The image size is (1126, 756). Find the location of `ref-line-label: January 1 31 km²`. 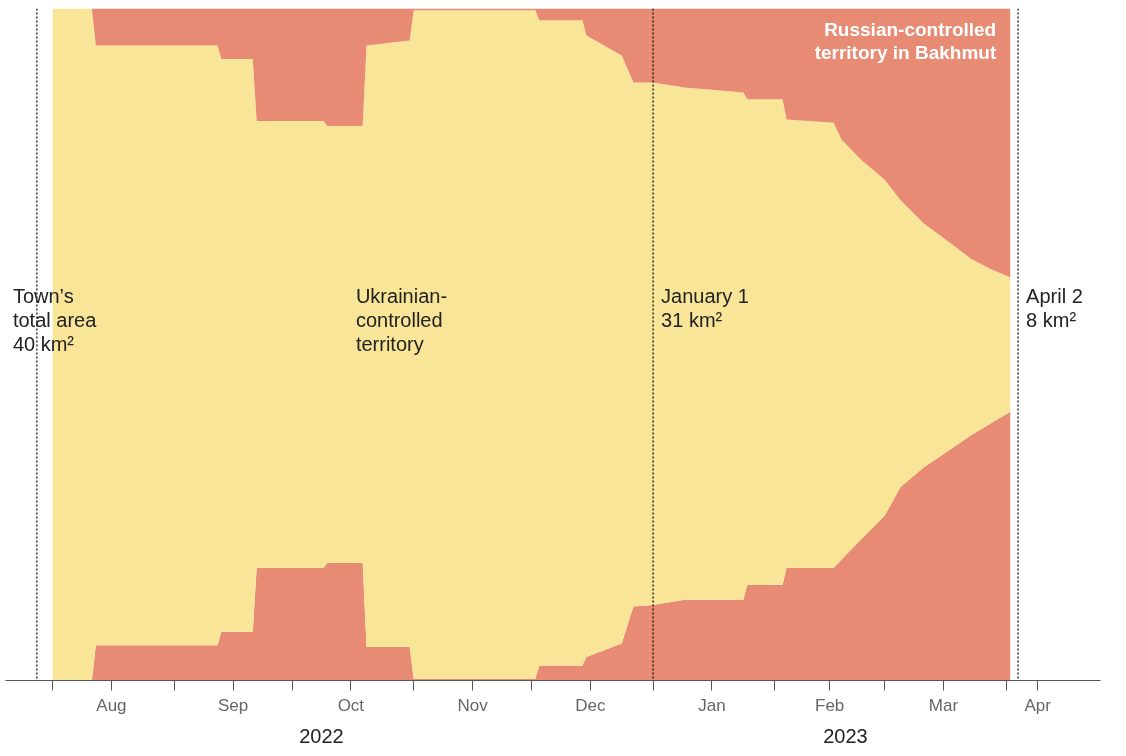

ref-line-label: January 1 31 km² is located at coordinates (705, 307).